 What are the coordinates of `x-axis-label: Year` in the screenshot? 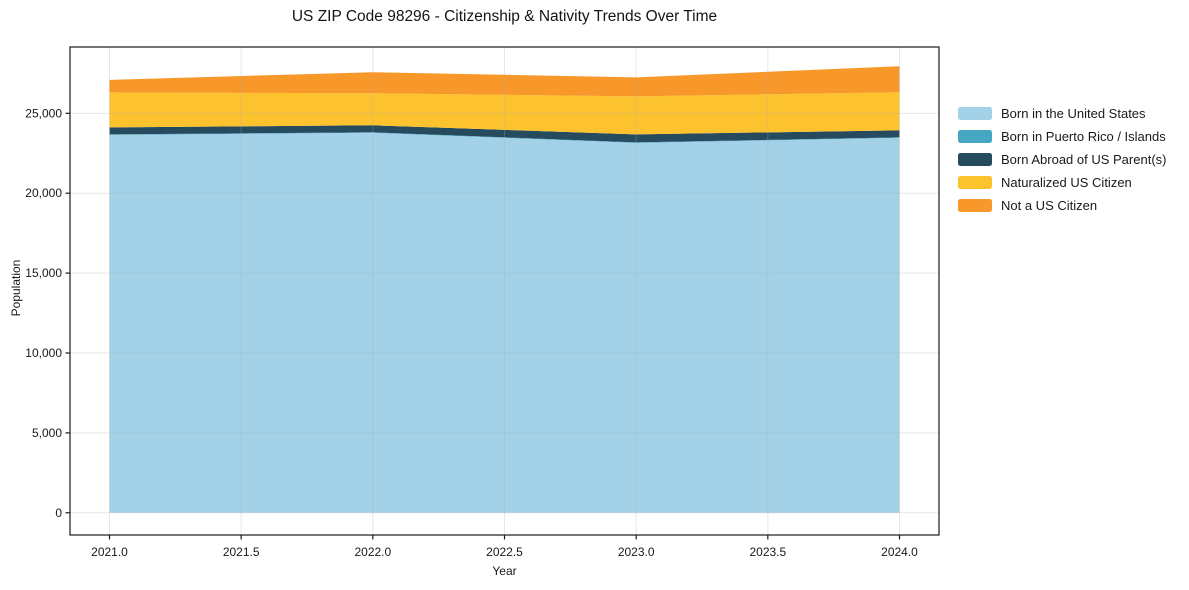 It's located at (504, 571).